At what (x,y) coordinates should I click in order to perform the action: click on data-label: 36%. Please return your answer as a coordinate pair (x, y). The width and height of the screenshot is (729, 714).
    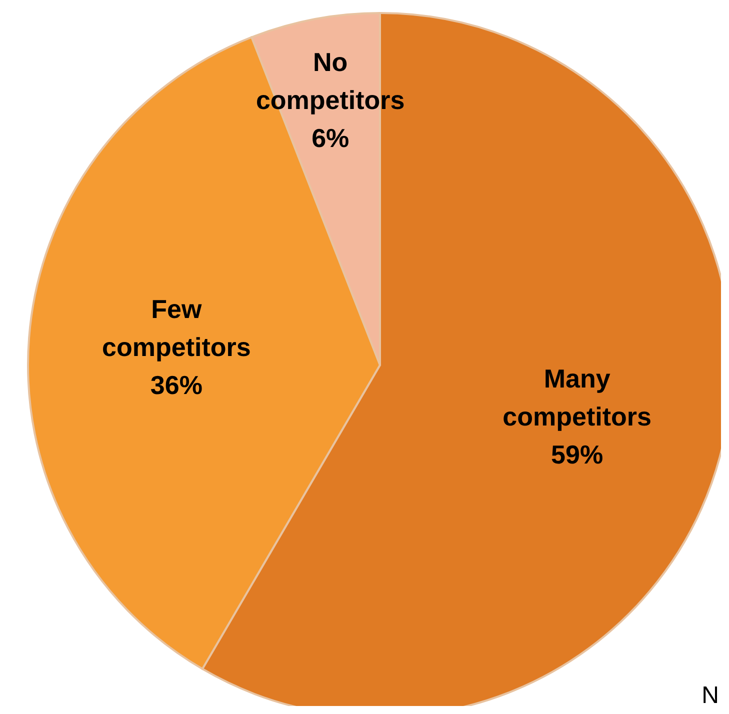
    Looking at the image, I should click on (176, 385).